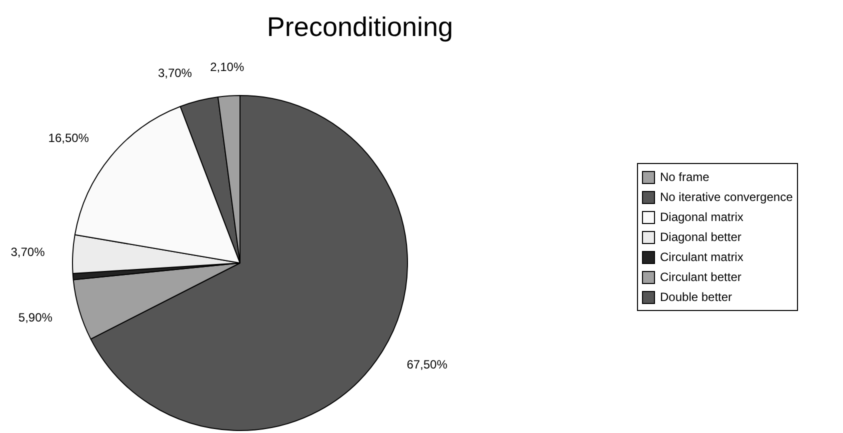  Describe the element at coordinates (701, 257) in the screenshot. I see `legend-label: Circulant matrix` at that location.